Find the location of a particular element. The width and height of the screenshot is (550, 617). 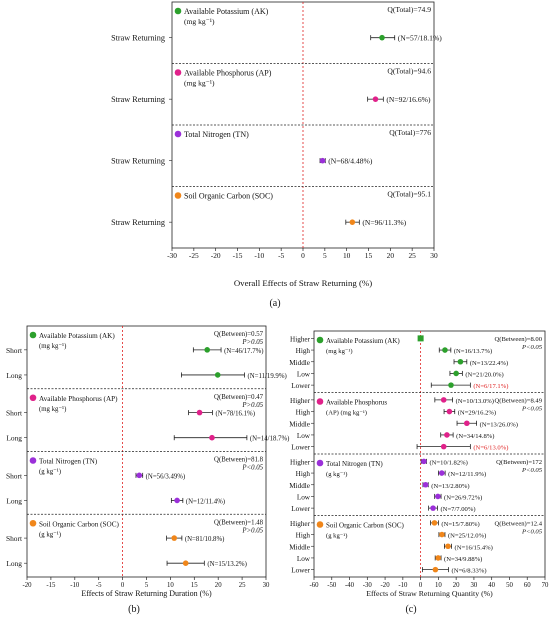

panel-b-xtick-label: 30 is located at coordinates (266, 585).